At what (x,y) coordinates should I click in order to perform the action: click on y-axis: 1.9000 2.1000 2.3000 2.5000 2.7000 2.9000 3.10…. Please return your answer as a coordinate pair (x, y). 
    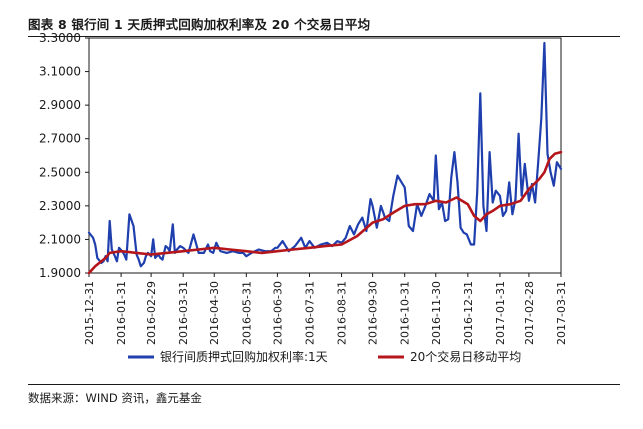
    Looking at the image, I should click on (64, 155).